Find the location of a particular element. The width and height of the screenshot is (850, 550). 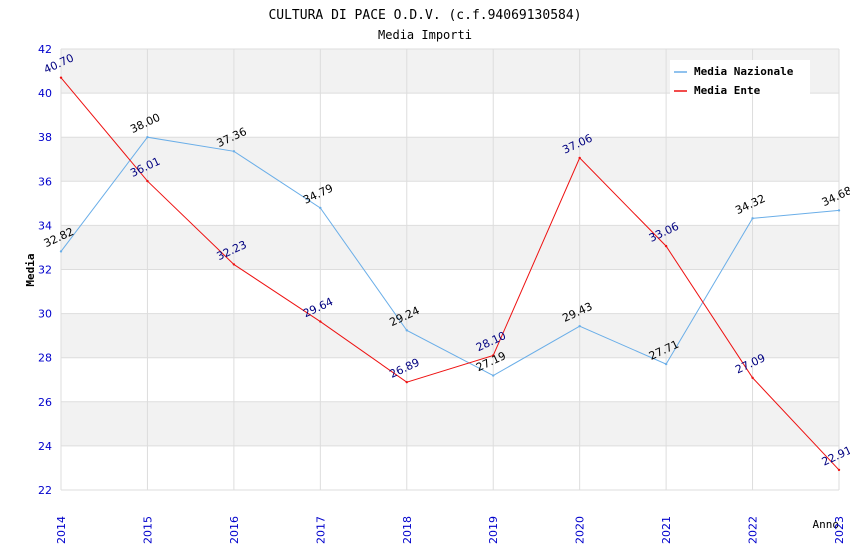

y-tick-label: 36 is located at coordinates (45, 181).